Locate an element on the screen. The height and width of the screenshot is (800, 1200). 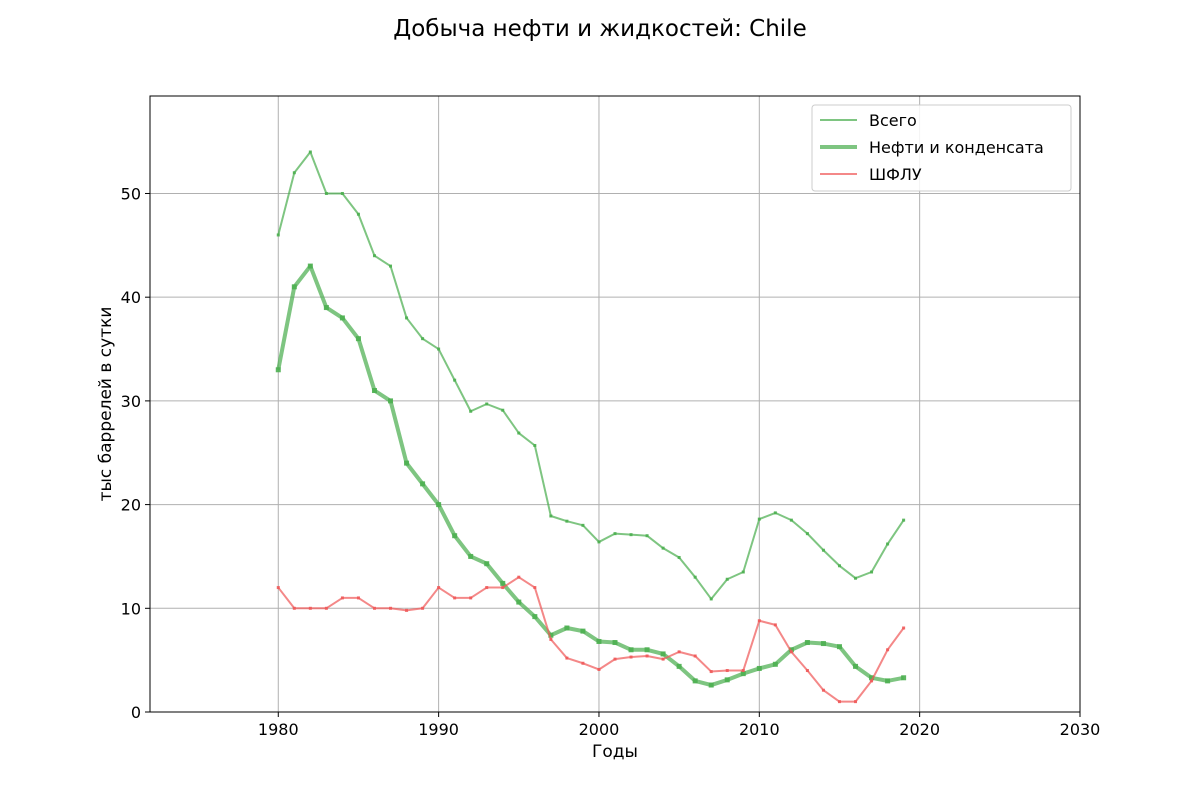
x-tick-label: 1980 is located at coordinates (278, 729).